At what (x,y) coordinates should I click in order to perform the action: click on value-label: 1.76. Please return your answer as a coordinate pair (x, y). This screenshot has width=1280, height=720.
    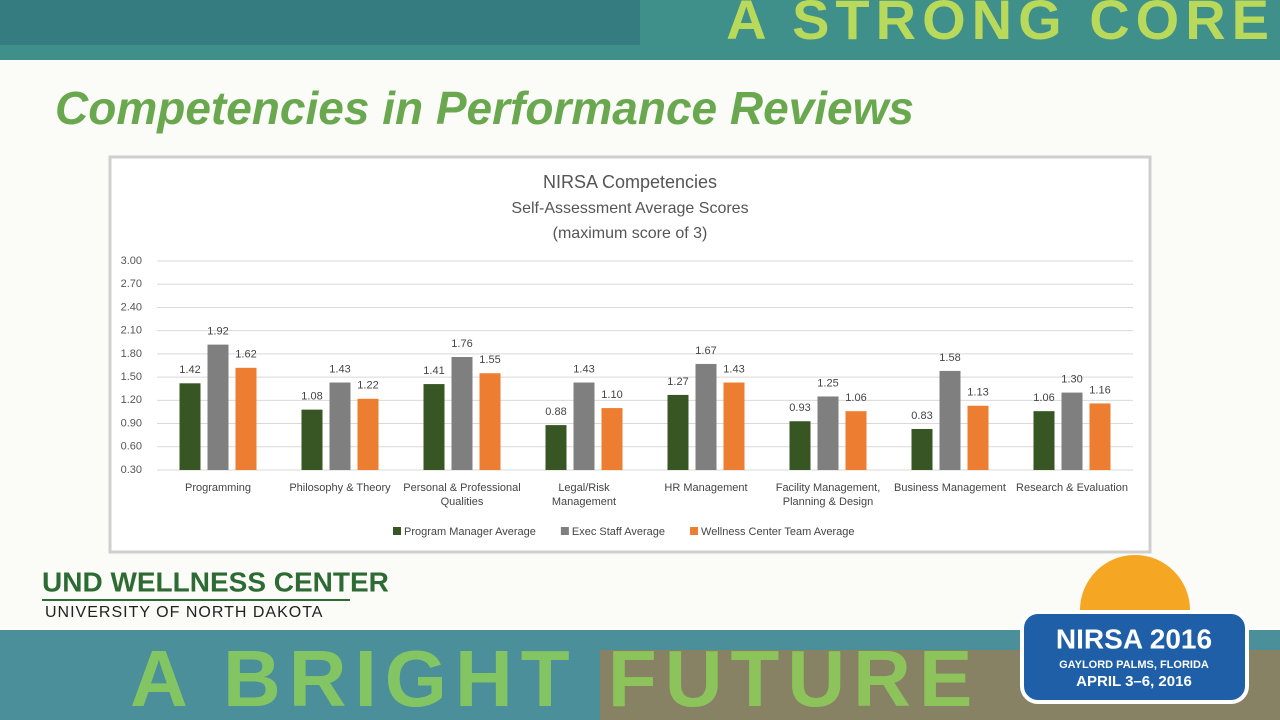
    Looking at the image, I should click on (461, 344).